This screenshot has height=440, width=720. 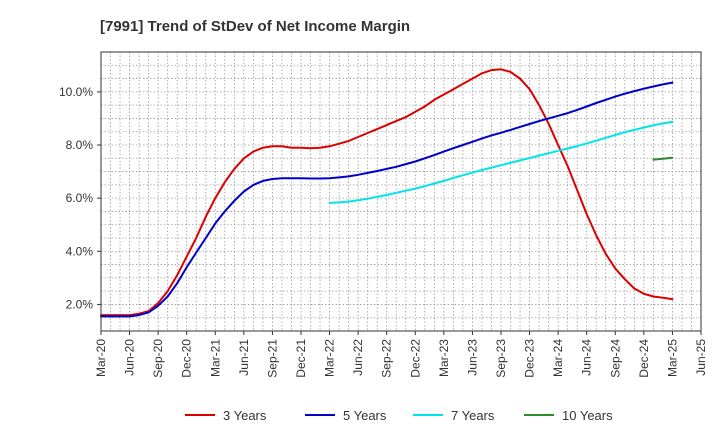 What do you see at coordinates (399, 415) in the screenshot?
I see `legend: 3 Years 5 Years 7 Years 10 Years` at bounding box center [399, 415].